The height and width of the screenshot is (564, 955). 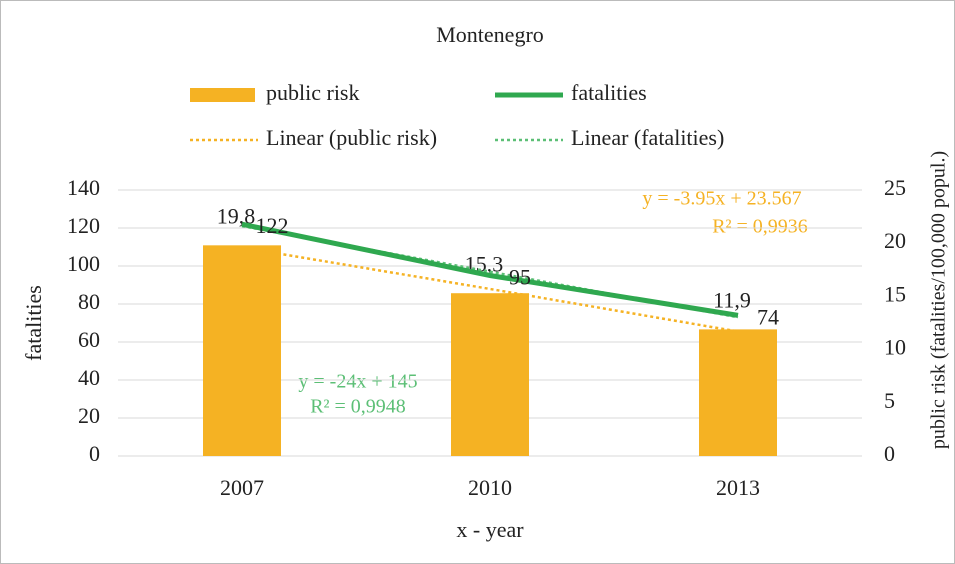 I want to click on y2-axis-label: public risk (fatalities/100,000 popul.), so click(x=939, y=300).